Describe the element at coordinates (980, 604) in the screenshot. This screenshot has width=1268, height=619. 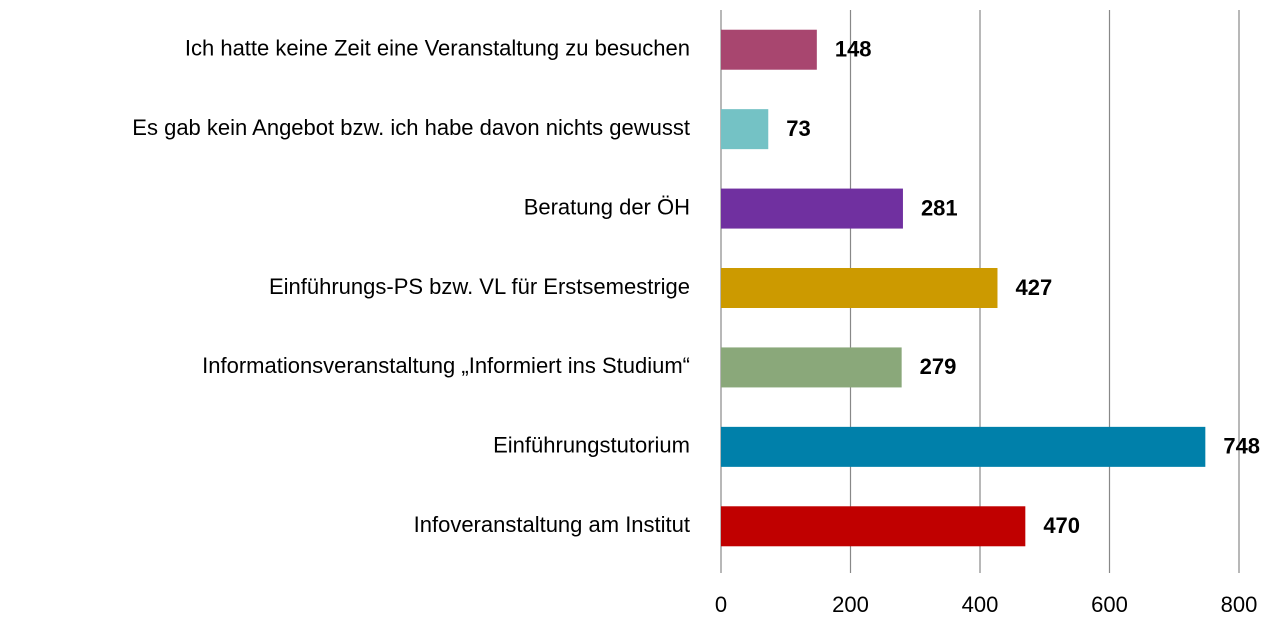
I see `x-tick-label: 400` at that location.